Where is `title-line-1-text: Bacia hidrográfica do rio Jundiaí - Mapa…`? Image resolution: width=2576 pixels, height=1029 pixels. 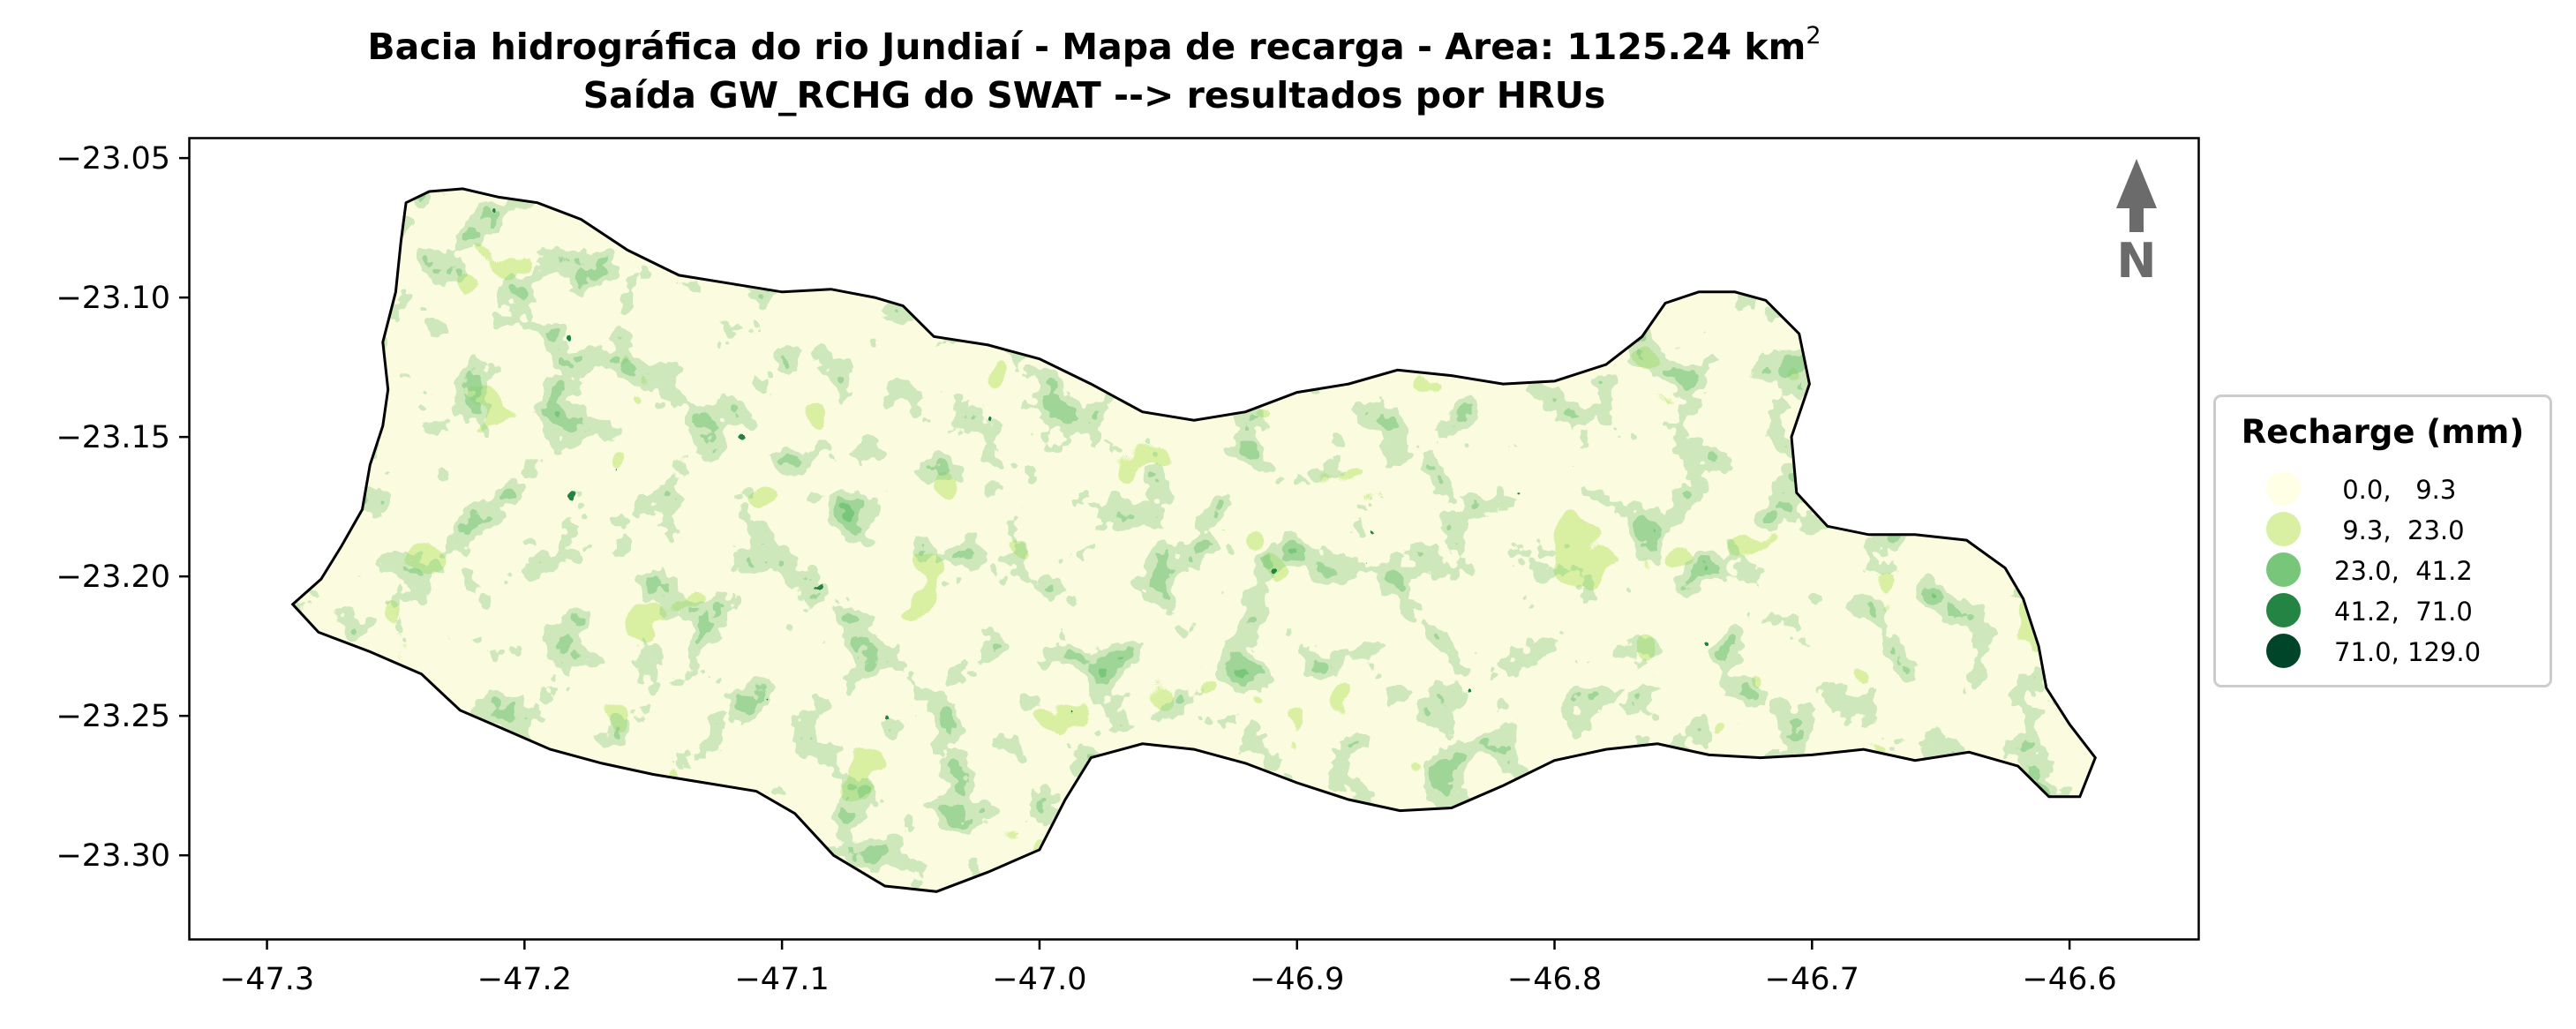
title-line-1-text: Bacia hidrográfica do rio Jundiaí - Mapa… is located at coordinates (1086, 47).